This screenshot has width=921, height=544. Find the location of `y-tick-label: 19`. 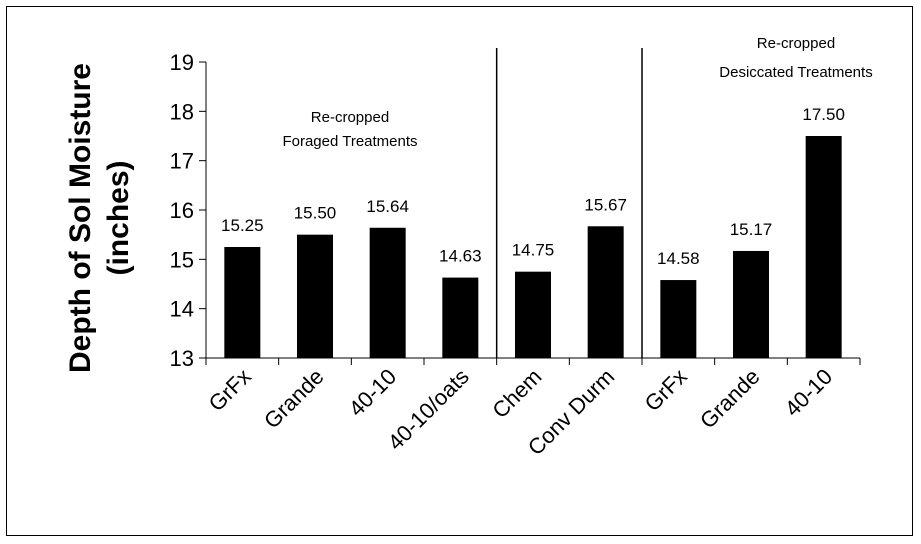

y-tick-label: 19 is located at coordinates (182, 62).